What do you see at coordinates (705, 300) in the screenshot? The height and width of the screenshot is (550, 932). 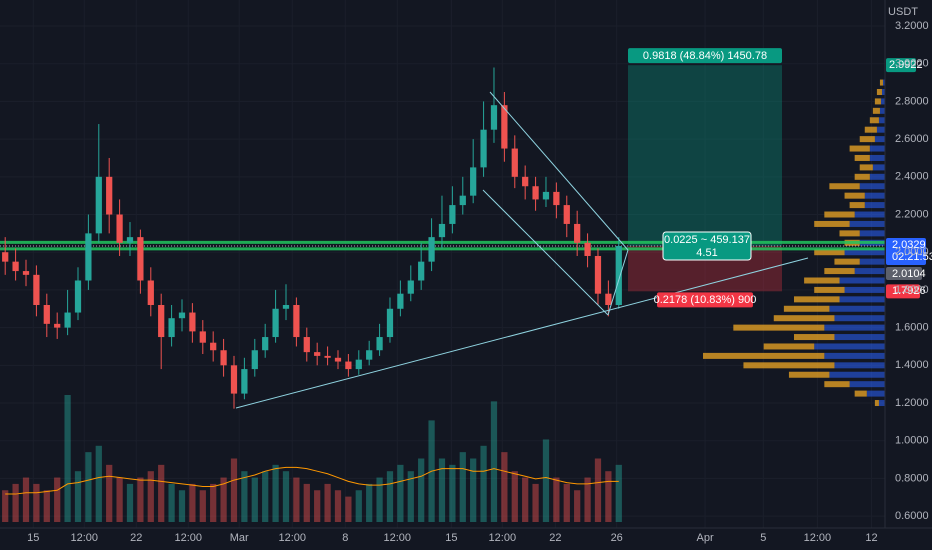 I see `stop-label-box` at bounding box center [705, 300].